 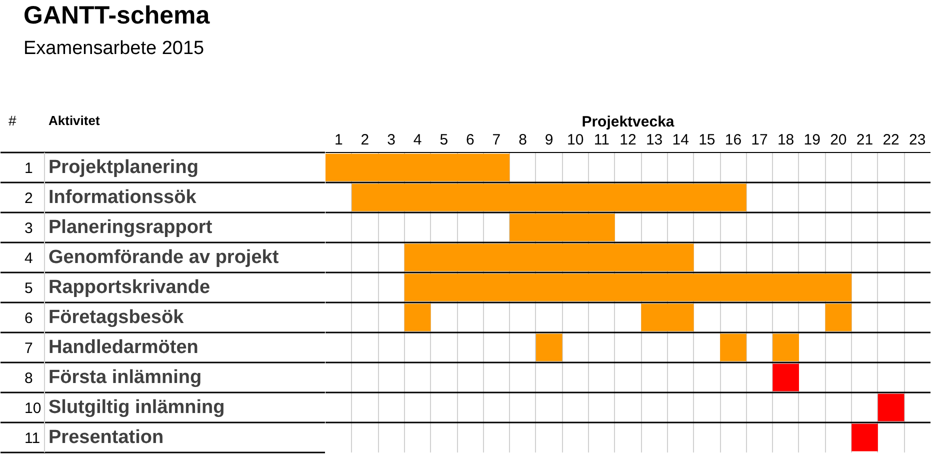 I want to click on x-tick-label: 15, so click(x=707, y=140).